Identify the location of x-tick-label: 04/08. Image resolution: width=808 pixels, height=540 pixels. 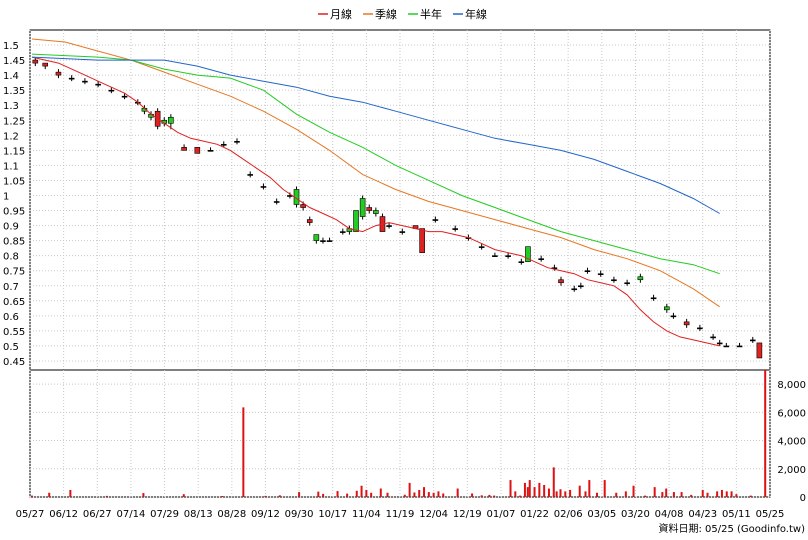
(669, 514).